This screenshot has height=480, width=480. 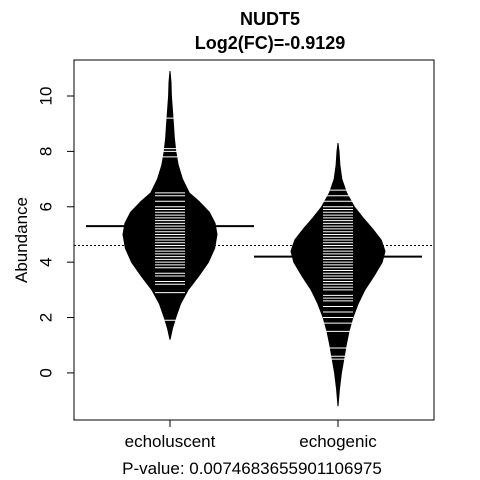 What do you see at coordinates (46, 261) in the screenshot?
I see `y-tick-label-4: 4` at bounding box center [46, 261].